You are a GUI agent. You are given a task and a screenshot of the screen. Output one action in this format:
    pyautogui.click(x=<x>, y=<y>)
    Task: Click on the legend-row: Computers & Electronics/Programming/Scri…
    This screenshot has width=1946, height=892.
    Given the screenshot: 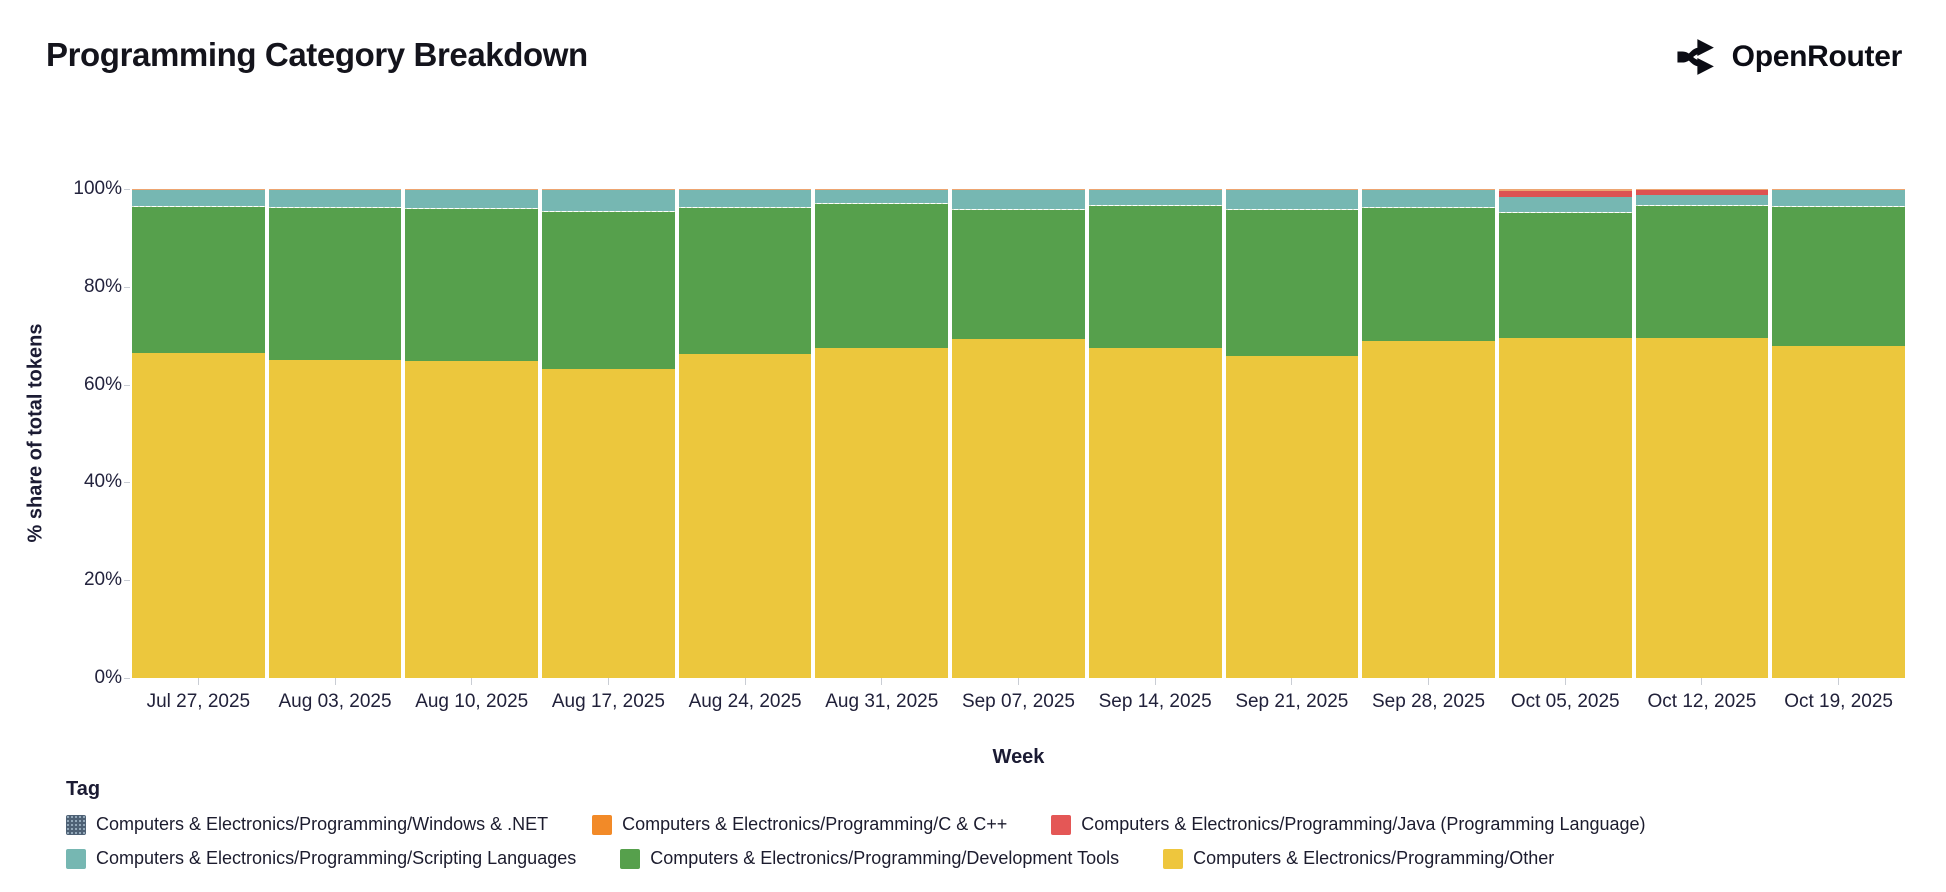 What is the action you would take?
    pyautogui.click(x=856, y=858)
    